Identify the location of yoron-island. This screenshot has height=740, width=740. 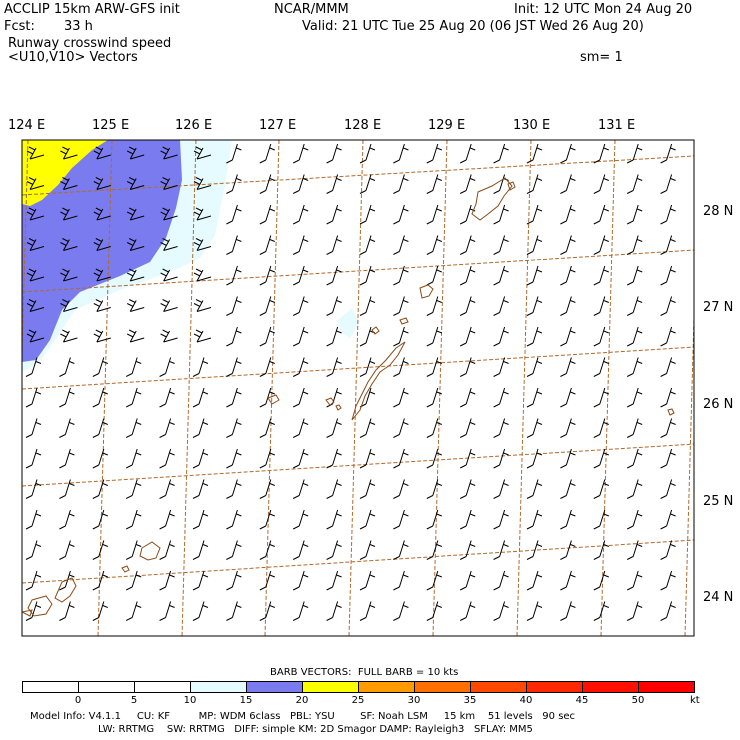
(375, 330).